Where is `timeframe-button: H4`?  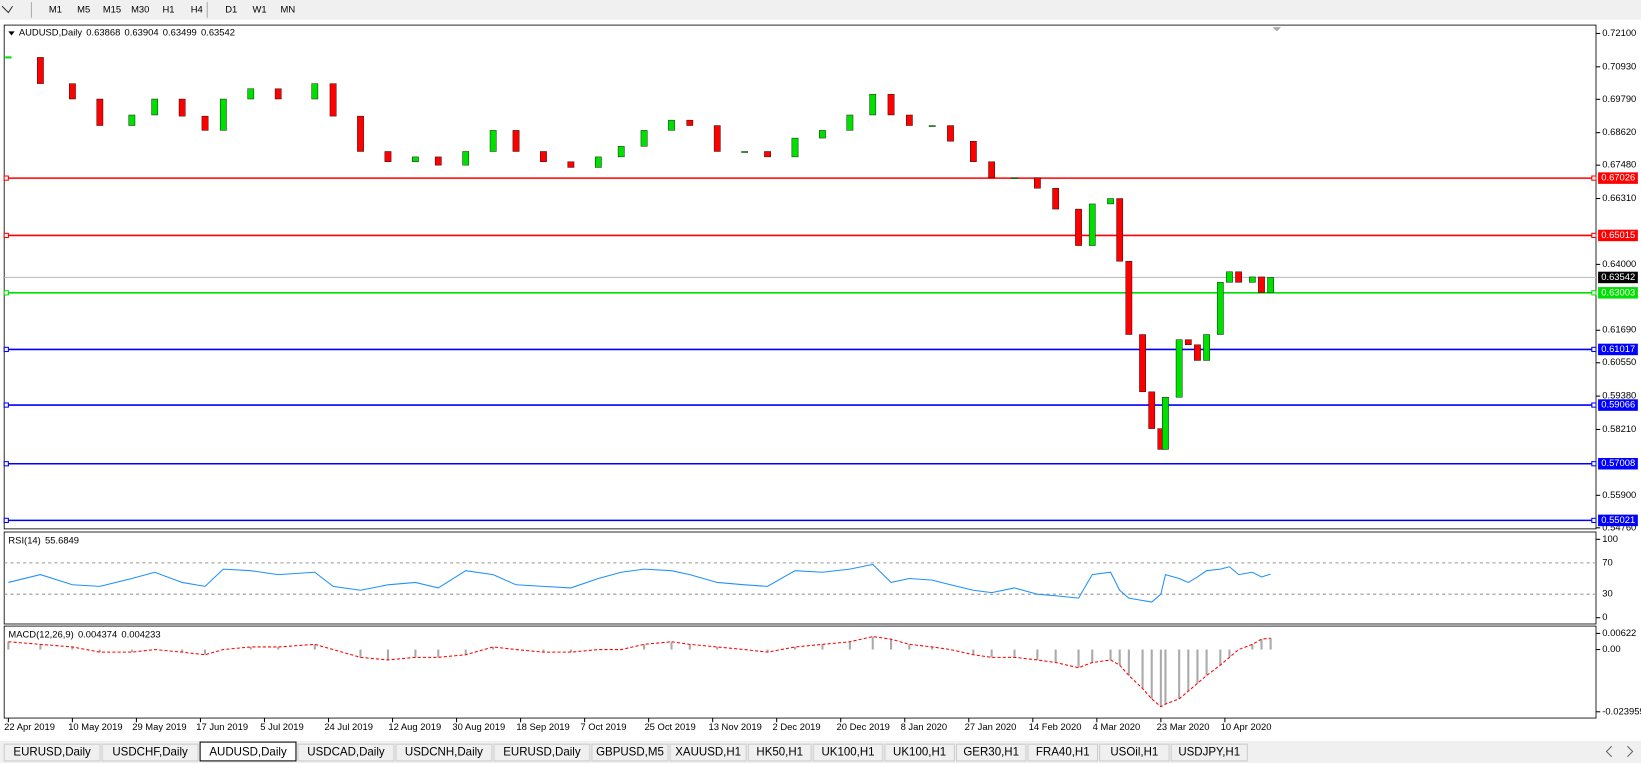
timeframe-button: H4 is located at coordinates (197, 8).